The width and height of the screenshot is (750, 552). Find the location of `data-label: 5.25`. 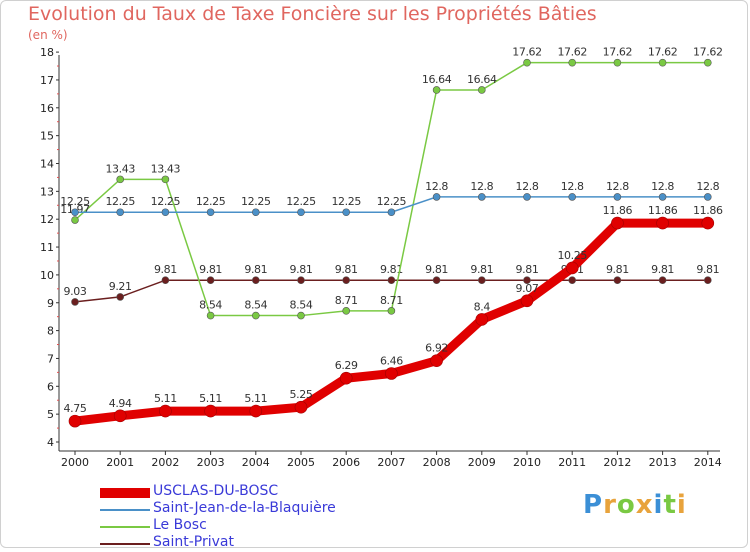

data-label: 5.25 is located at coordinates (301, 394).